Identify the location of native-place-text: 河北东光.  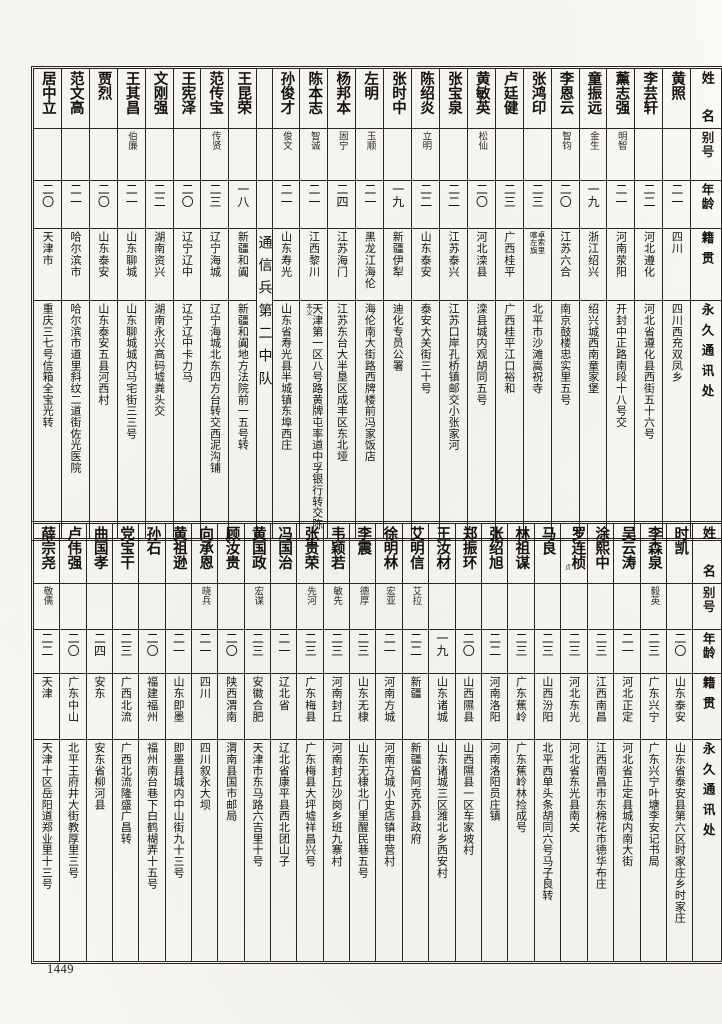
(574, 699).